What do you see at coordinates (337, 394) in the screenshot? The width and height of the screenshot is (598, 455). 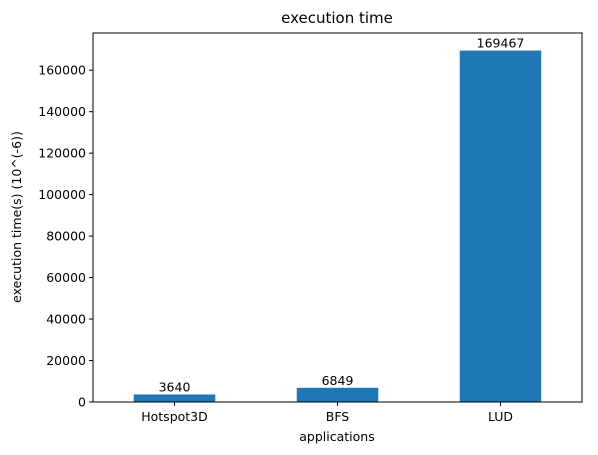 I see `bar-bfs` at bounding box center [337, 394].